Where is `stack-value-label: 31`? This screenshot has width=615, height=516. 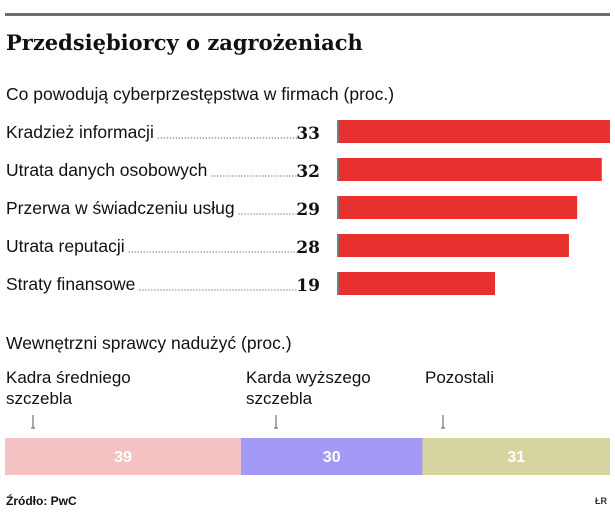
stack-value-label: 31 is located at coordinates (516, 457).